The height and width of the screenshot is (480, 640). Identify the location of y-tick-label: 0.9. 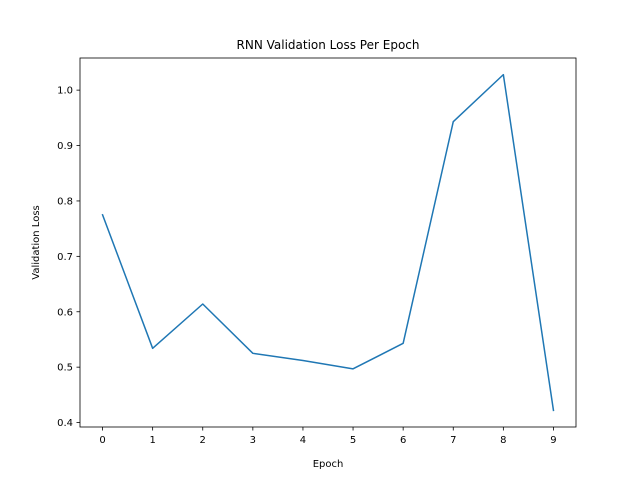
(65, 146).